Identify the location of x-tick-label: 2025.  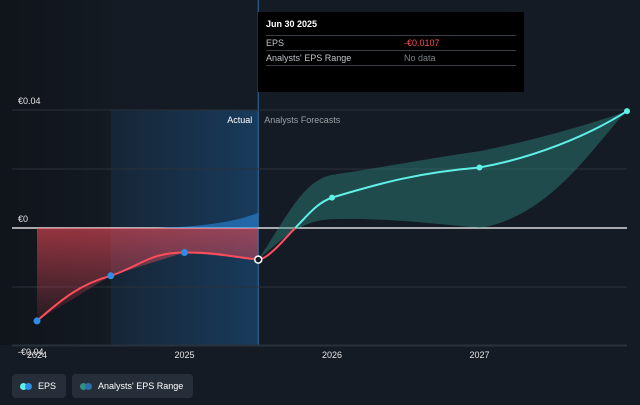
(184, 355).